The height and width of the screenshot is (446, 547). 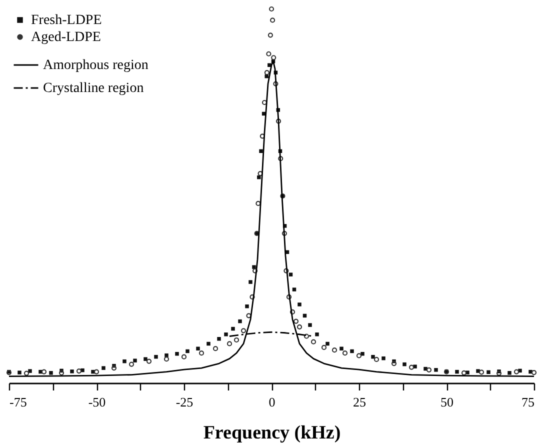 I want to click on x-tick-label: 50, so click(x=447, y=402).